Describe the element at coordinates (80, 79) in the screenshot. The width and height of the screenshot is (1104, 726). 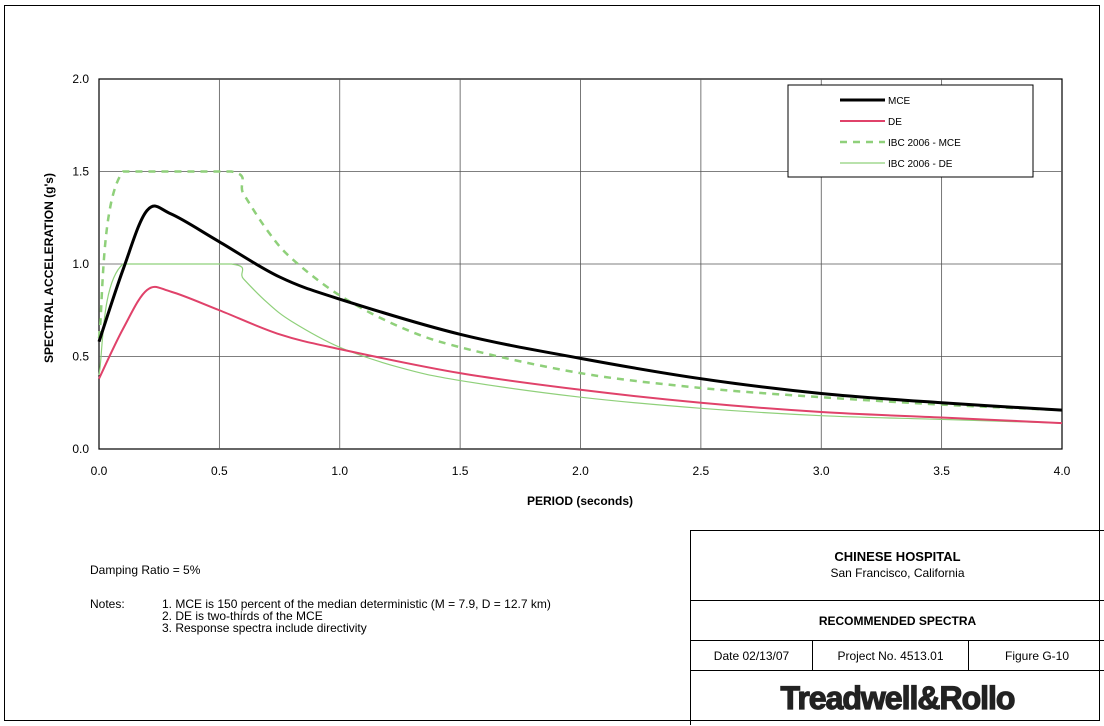
I see `y-tick-label: 2.0` at that location.